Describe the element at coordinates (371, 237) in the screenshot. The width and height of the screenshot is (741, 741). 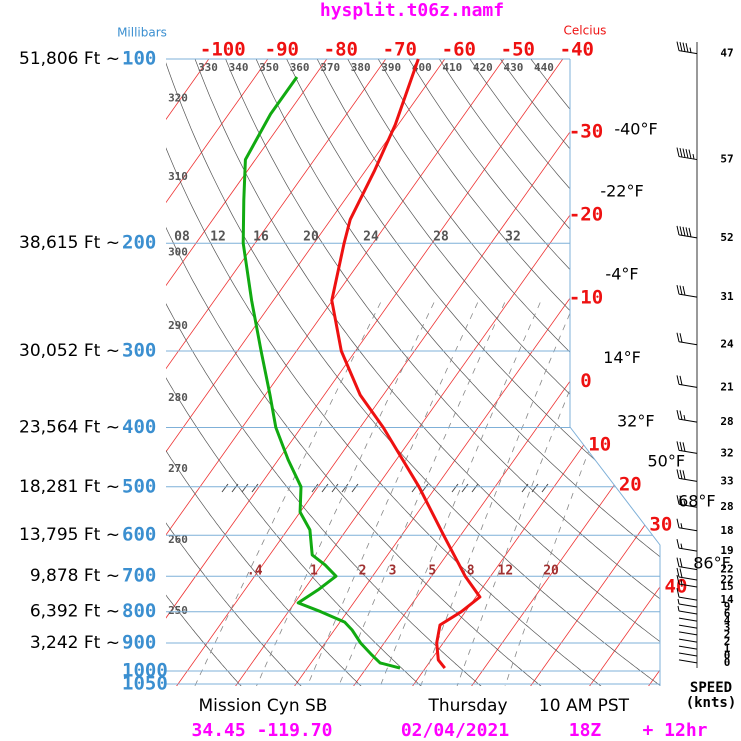
I see `moist-label: 24` at that location.